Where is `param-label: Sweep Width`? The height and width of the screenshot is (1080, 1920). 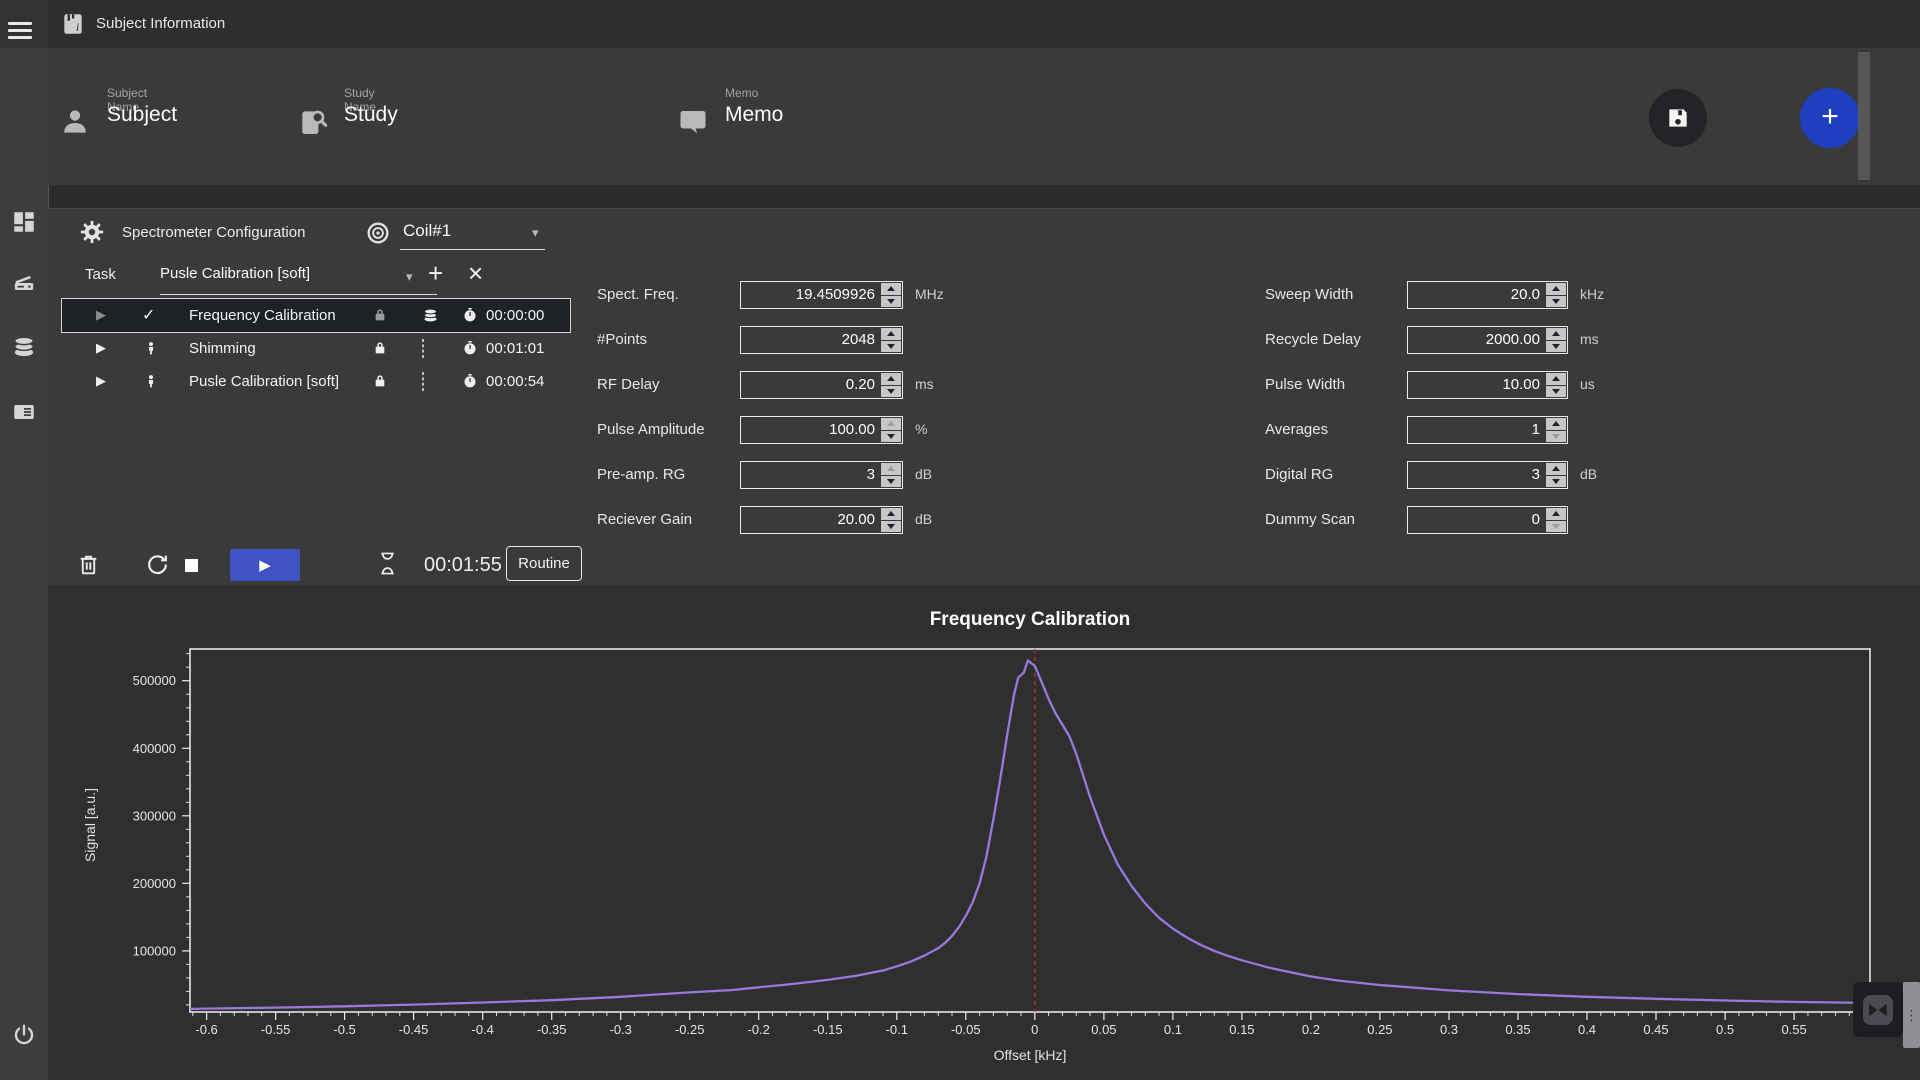 param-label: Sweep Width is located at coordinates (1309, 294).